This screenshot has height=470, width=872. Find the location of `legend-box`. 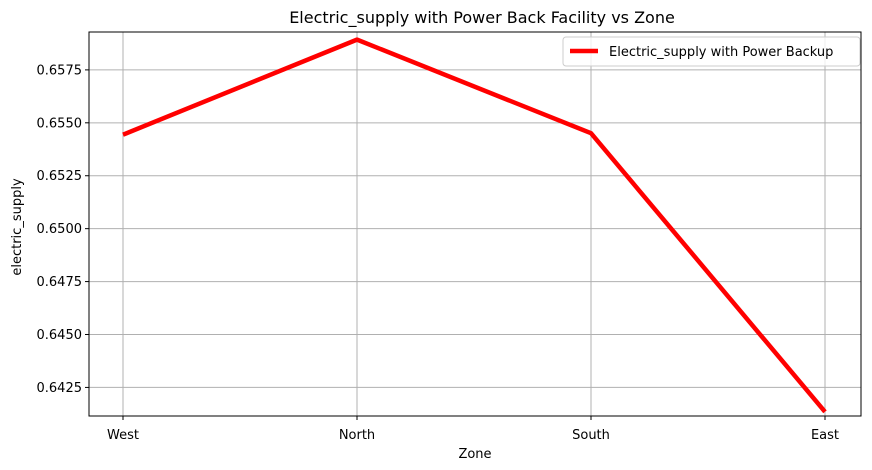

legend-box is located at coordinates (711, 51).